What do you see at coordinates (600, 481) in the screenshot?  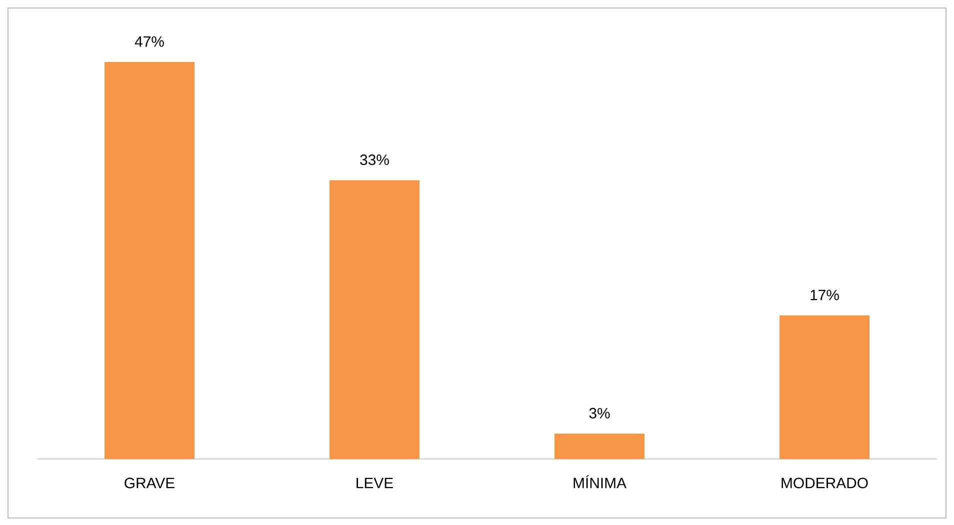 I see `x-tick-label: MÍNIMA` at bounding box center [600, 481].